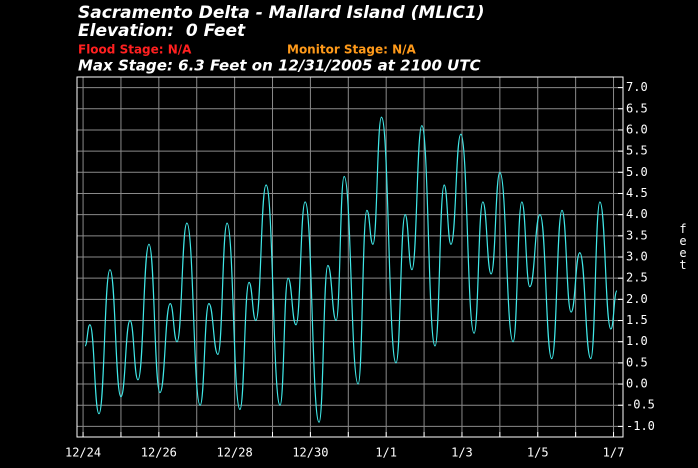  I want to click on y-tick-label: 2.5, so click(637, 278).